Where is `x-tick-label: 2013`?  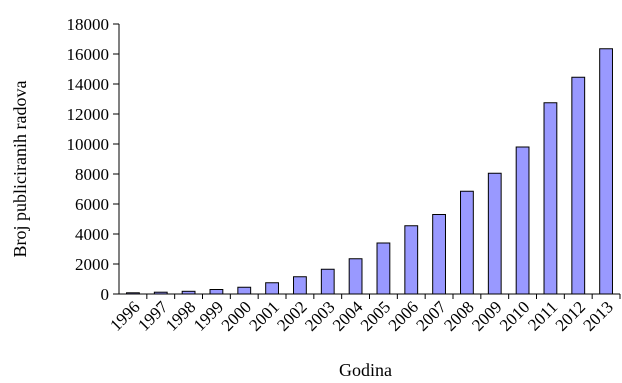 x-tick-label: 2013 is located at coordinates (597, 315).